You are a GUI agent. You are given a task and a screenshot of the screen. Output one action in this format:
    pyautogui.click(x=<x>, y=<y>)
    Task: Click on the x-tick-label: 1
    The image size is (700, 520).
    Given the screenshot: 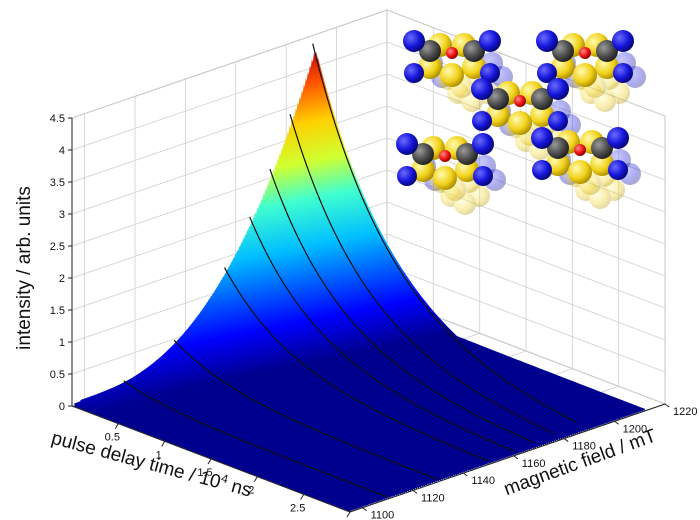 What is the action you would take?
    pyautogui.click(x=159, y=455)
    